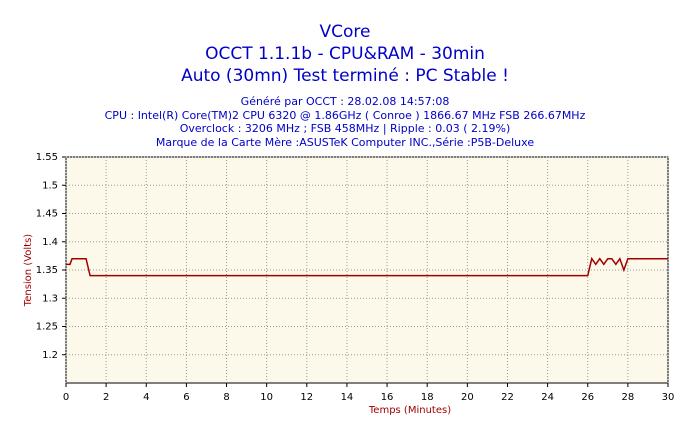  What do you see at coordinates (226, 397) in the screenshot?
I see `x-tick-label: 8` at bounding box center [226, 397].